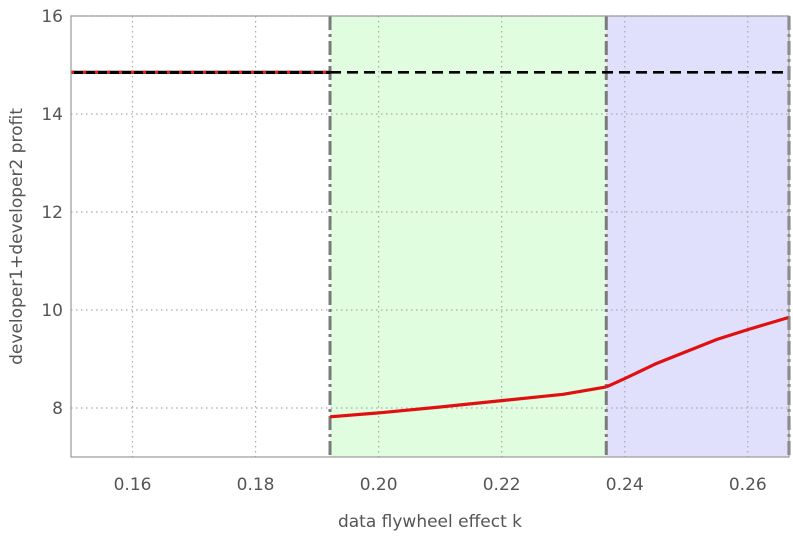 The height and width of the screenshot is (537, 793). Describe the element at coordinates (52, 115) in the screenshot. I see `y-tick-label-3: 14` at that location.